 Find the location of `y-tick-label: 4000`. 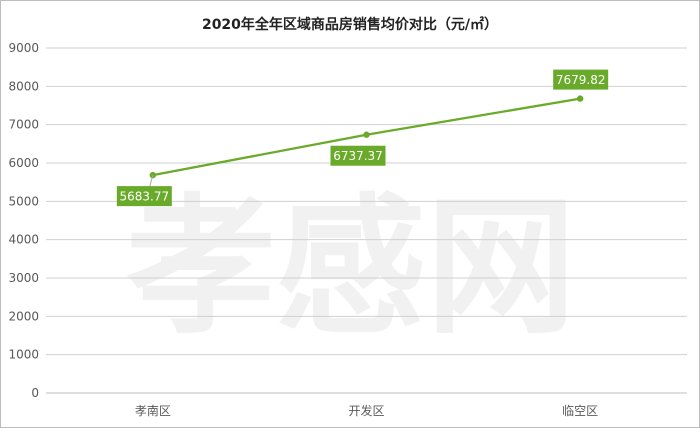

y-tick-label: 4000 is located at coordinates (23, 240).